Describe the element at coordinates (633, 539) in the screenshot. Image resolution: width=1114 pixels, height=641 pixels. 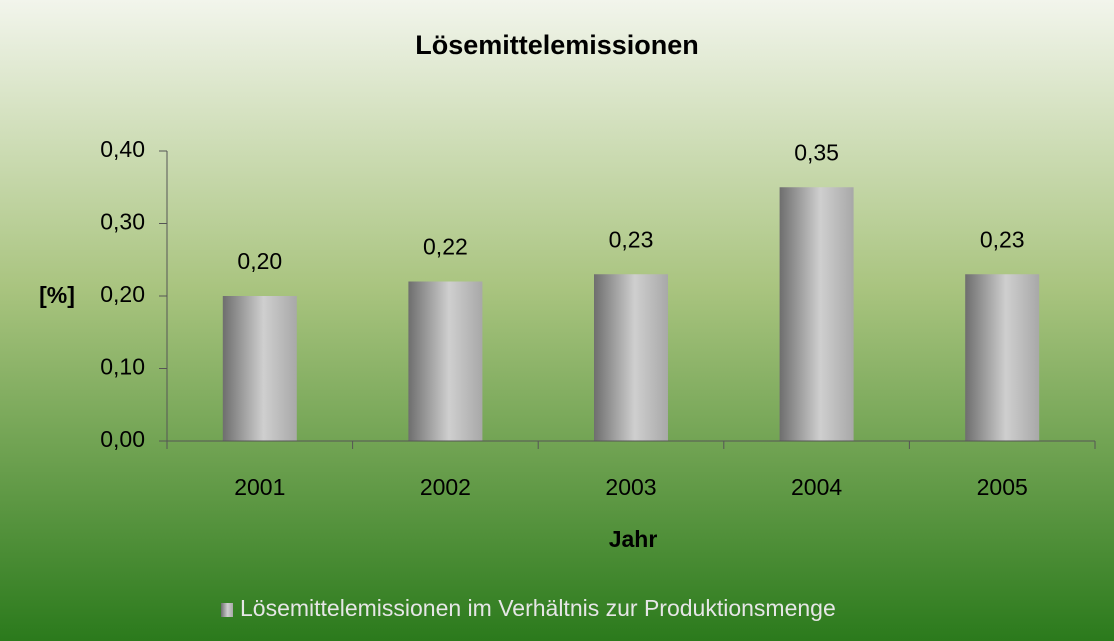
I see `x-axis-label: Jahr` at that location.